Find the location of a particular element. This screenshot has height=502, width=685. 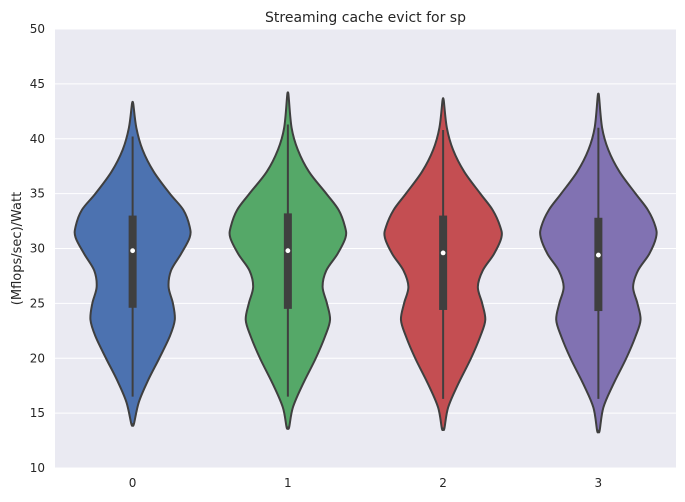

y-axis-ticks: 10 15 20 25 30 35 40 45 50 is located at coordinates (37, 248).